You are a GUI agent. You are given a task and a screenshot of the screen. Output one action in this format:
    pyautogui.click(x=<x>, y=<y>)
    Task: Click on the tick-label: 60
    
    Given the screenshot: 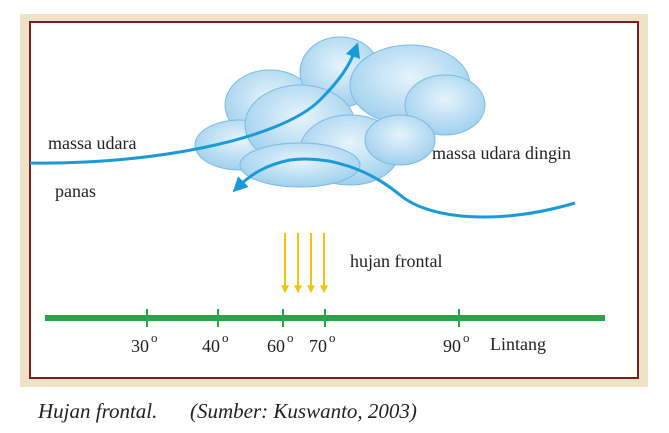 What is the action you would take?
    pyautogui.click(x=276, y=346)
    